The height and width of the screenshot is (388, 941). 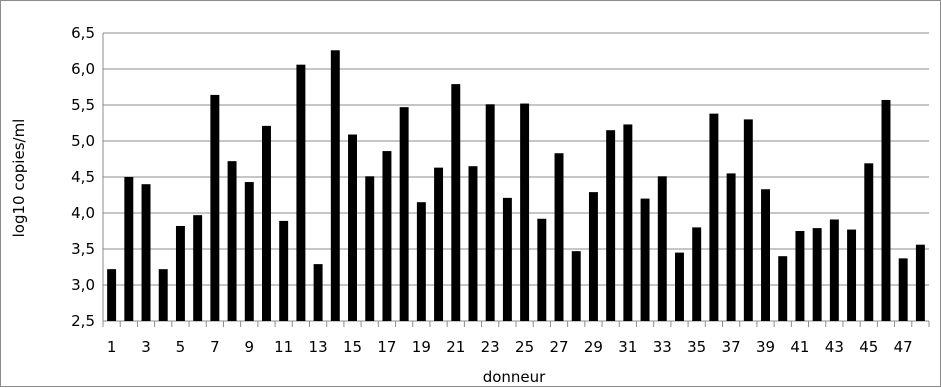 What do you see at coordinates (696, 347) in the screenshot?
I see `x-tick-label: 35` at bounding box center [696, 347].